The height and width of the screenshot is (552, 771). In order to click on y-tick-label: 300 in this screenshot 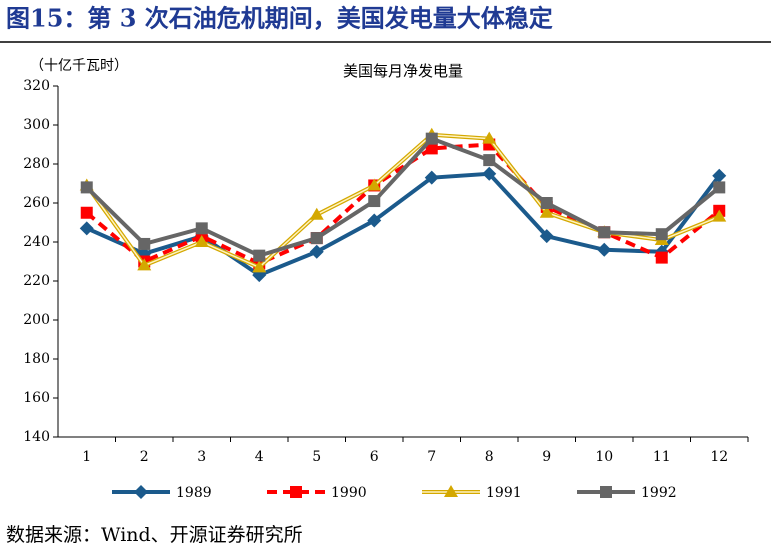, I will do `click(36, 125)`.